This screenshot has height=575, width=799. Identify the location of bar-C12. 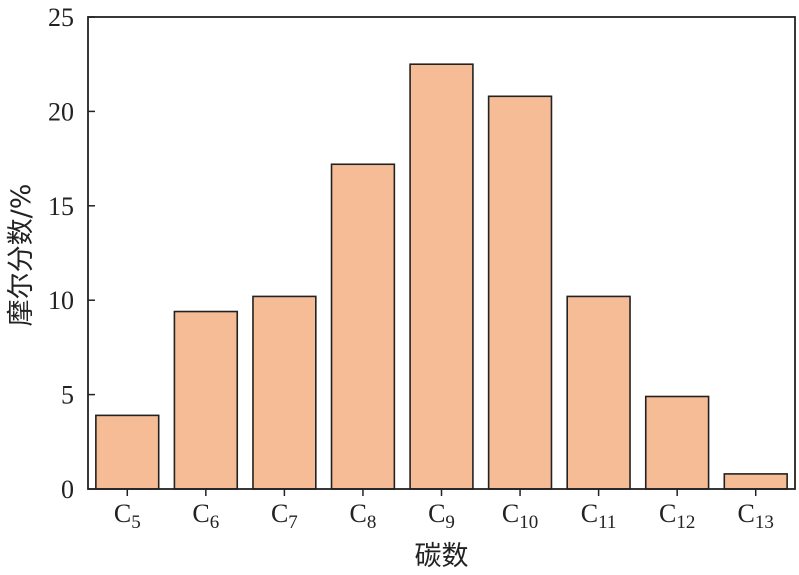
(677, 442).